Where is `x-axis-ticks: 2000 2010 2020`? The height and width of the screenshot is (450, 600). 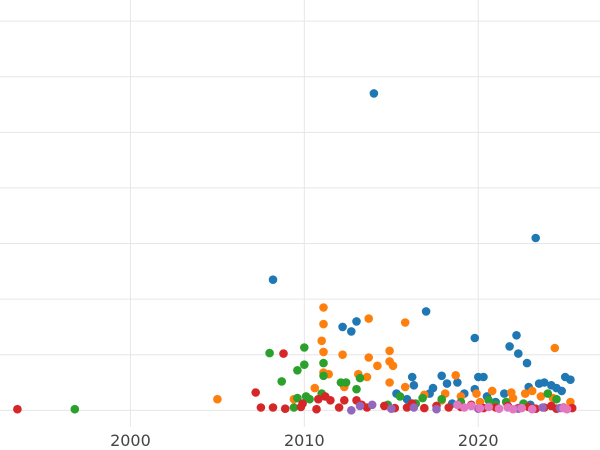 x-axis-ticks: 2000 2010 2020 is located at coordinates (304, 440).